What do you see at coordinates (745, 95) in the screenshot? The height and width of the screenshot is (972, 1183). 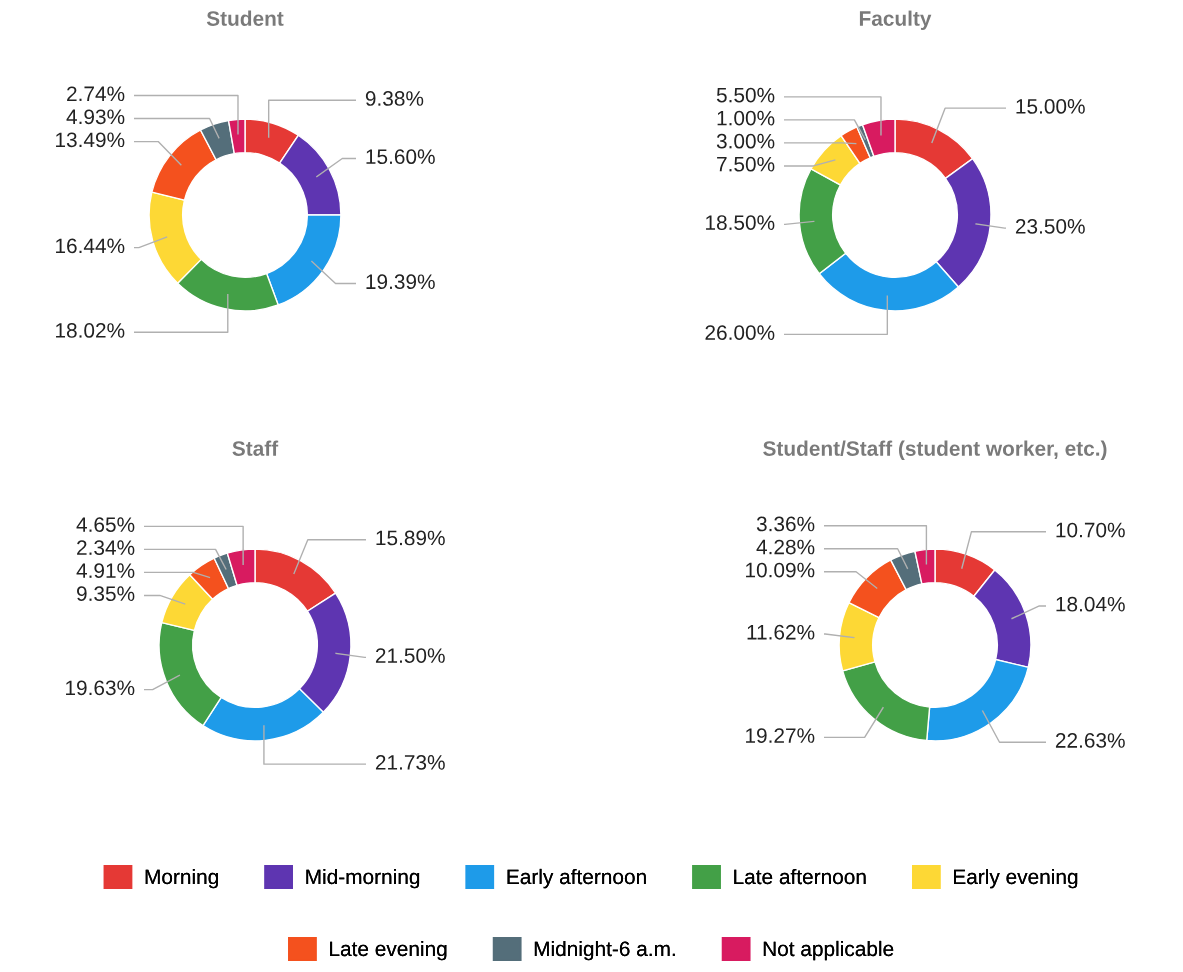 I see `data-label: 5.50%` at bounding box center [745, 95].